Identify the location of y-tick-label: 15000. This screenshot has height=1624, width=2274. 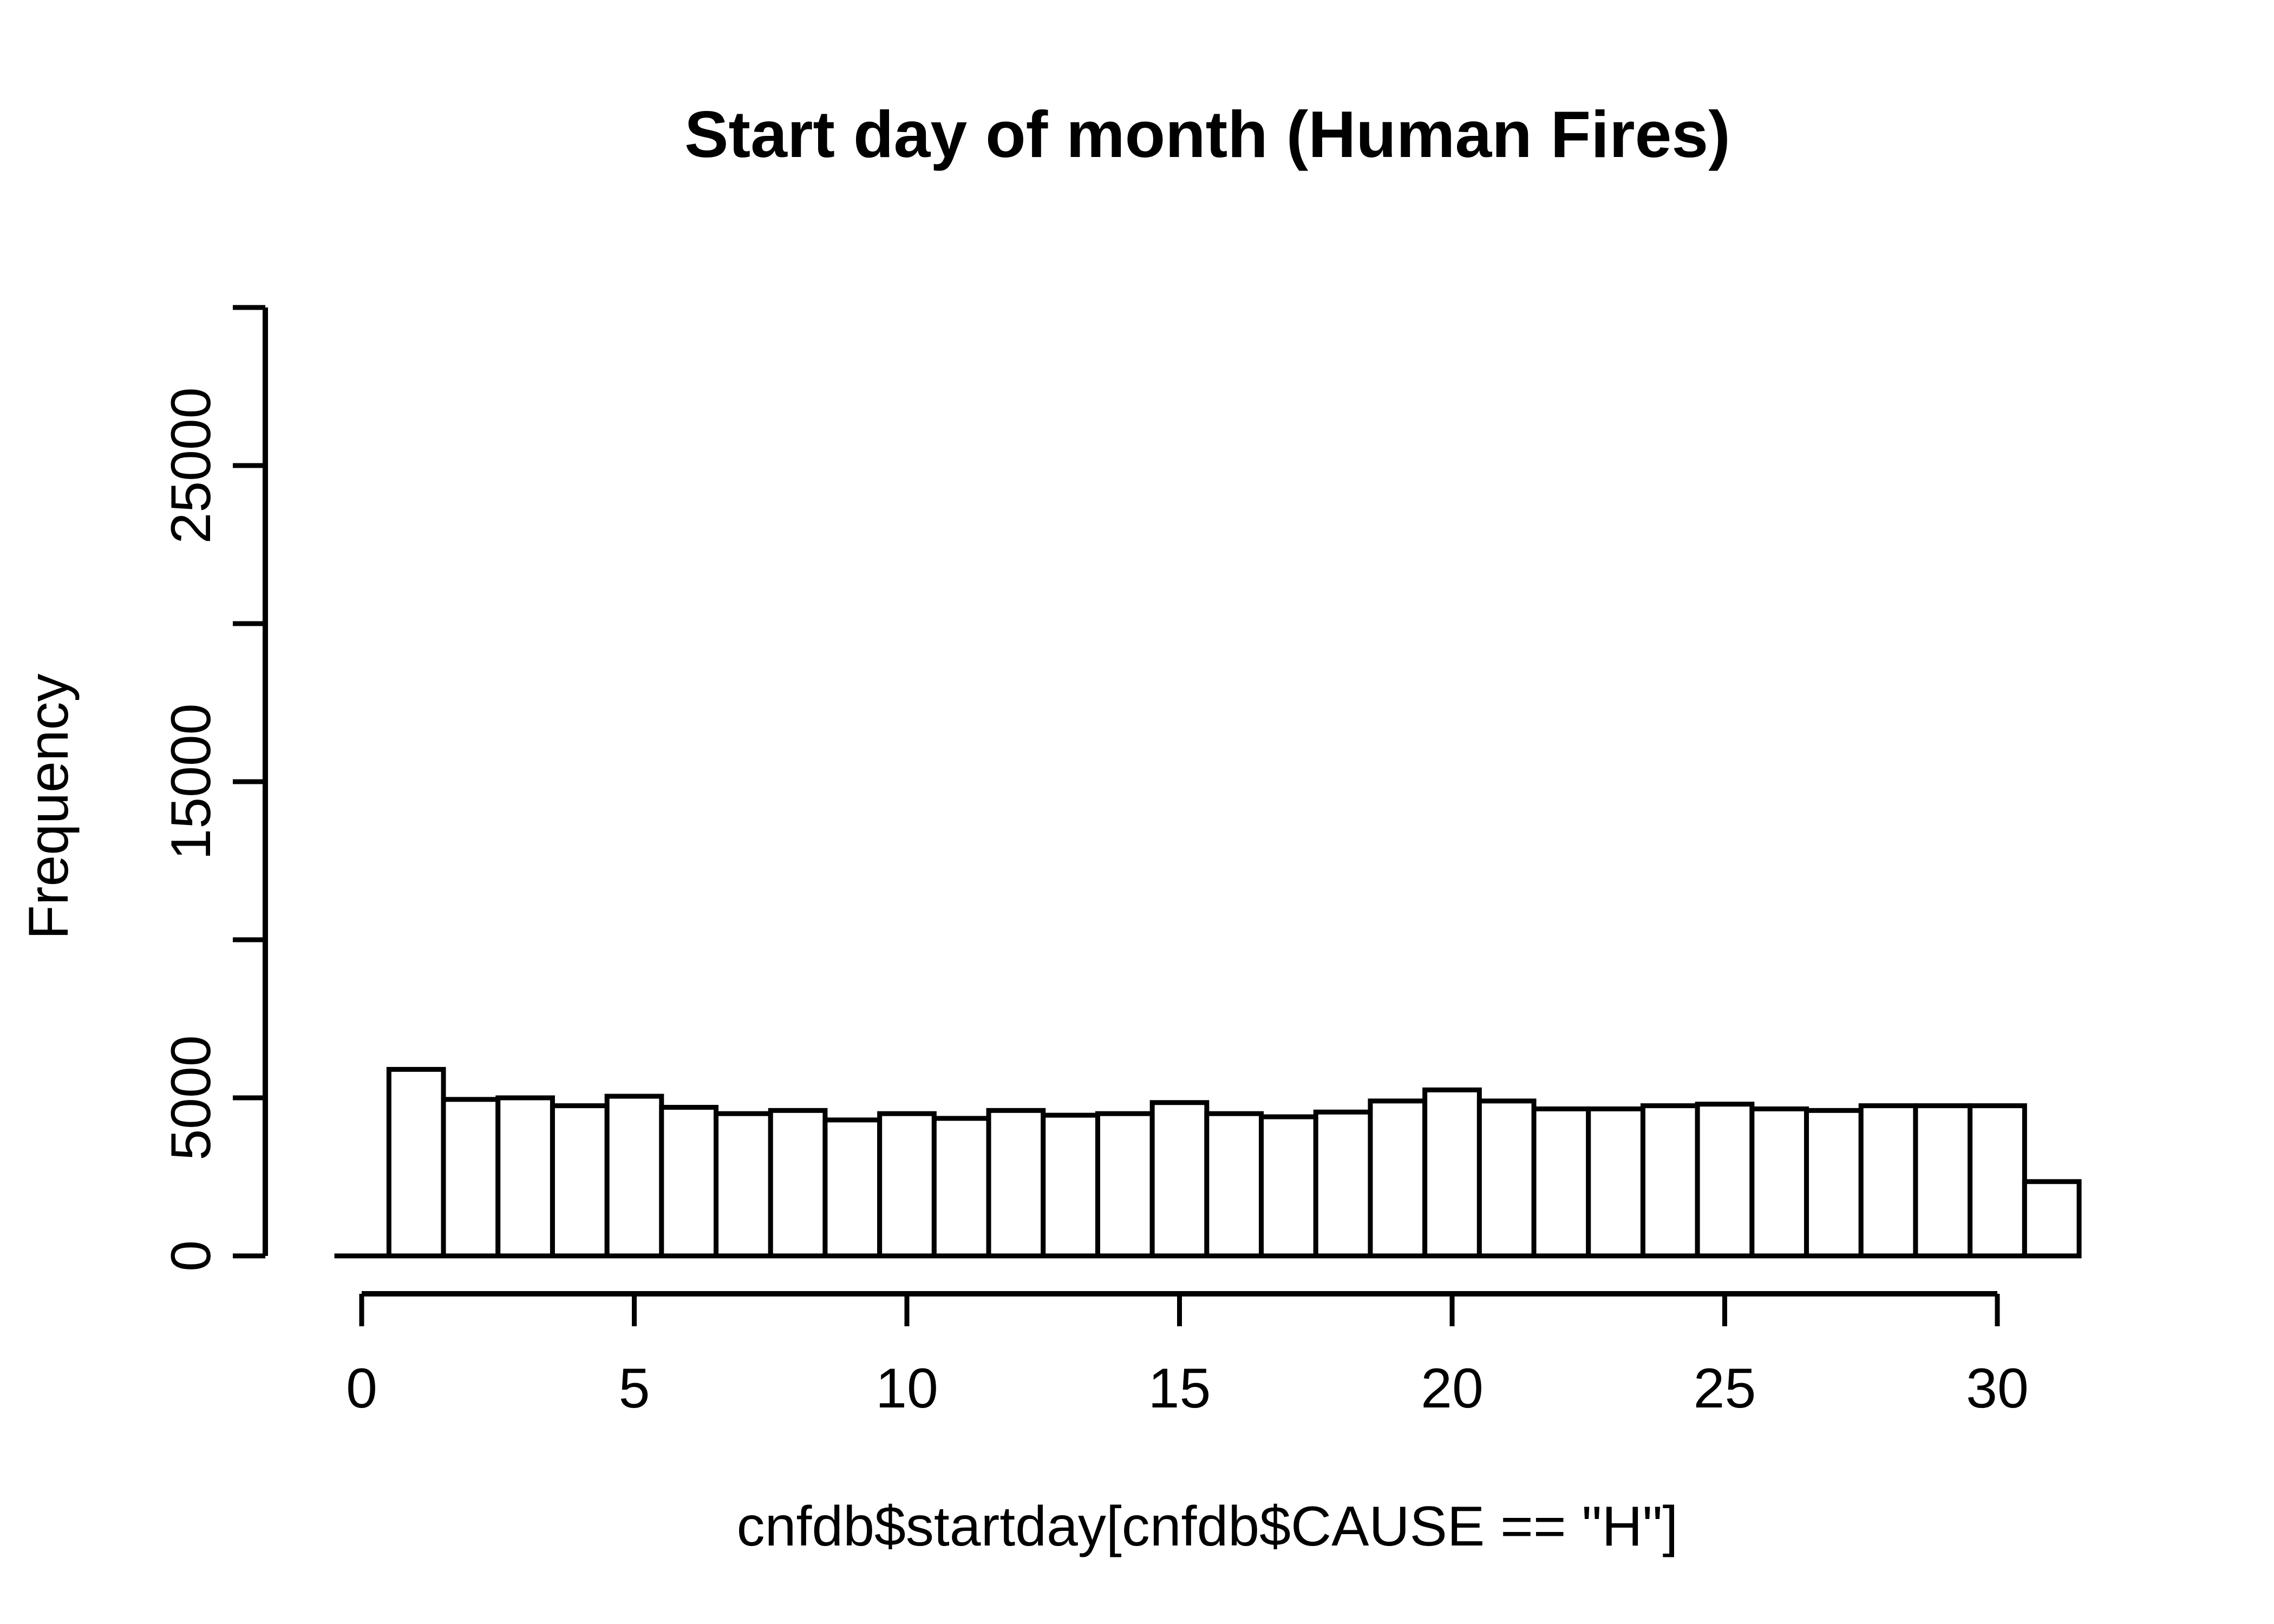
(192, 781).